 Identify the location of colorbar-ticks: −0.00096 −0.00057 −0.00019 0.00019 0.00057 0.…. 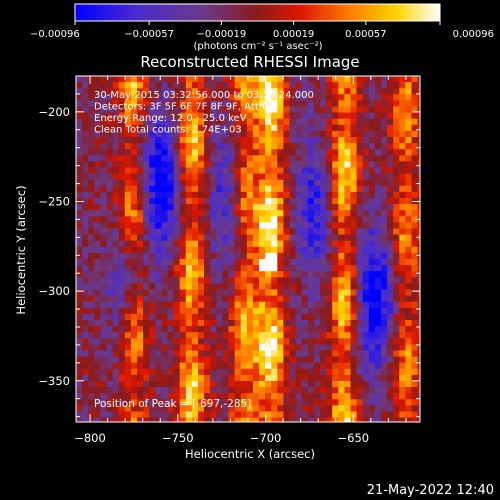
(262, 30).